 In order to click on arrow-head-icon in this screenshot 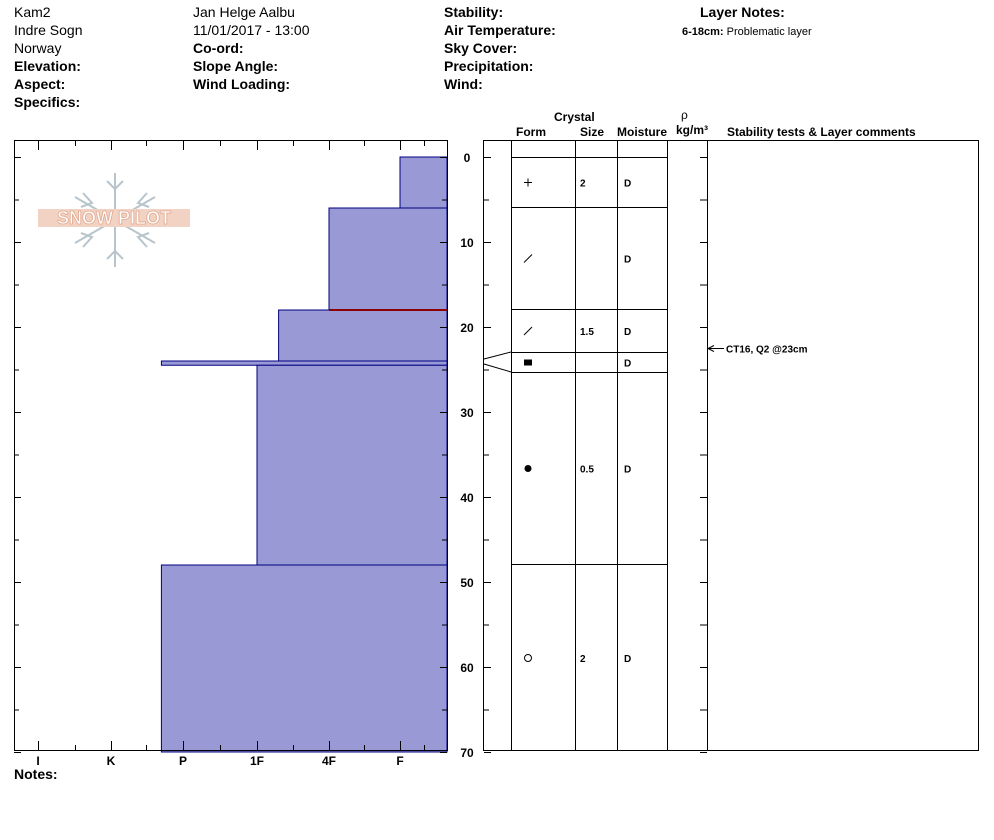, I will do `click(710, 348)`.